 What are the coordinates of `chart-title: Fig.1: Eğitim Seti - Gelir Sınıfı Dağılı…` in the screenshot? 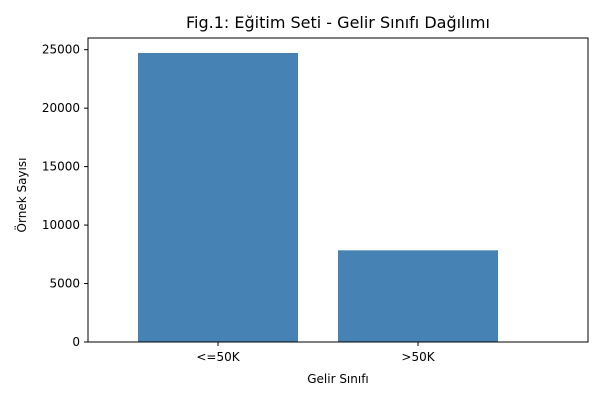 It's located at (338, 22).